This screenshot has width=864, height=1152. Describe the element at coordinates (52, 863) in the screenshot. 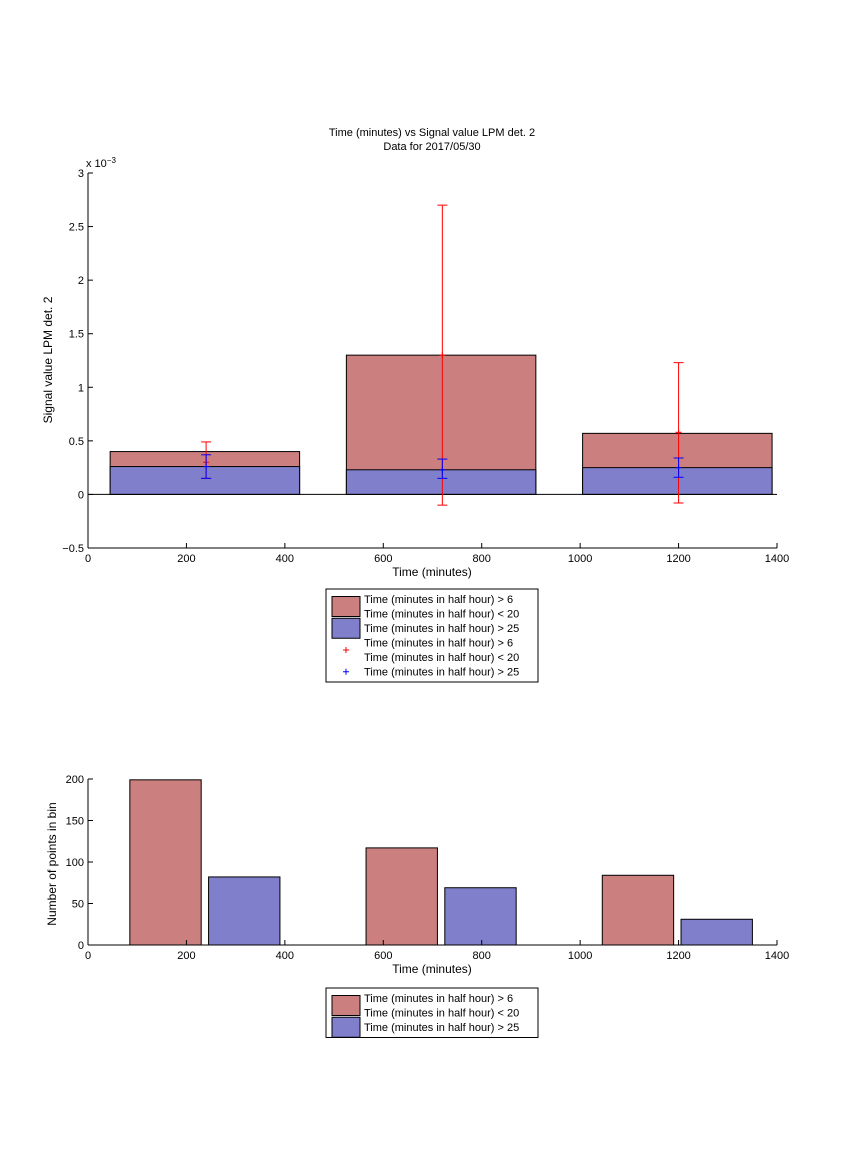

I see `y-axis-label: Number of points in bin` at that location.